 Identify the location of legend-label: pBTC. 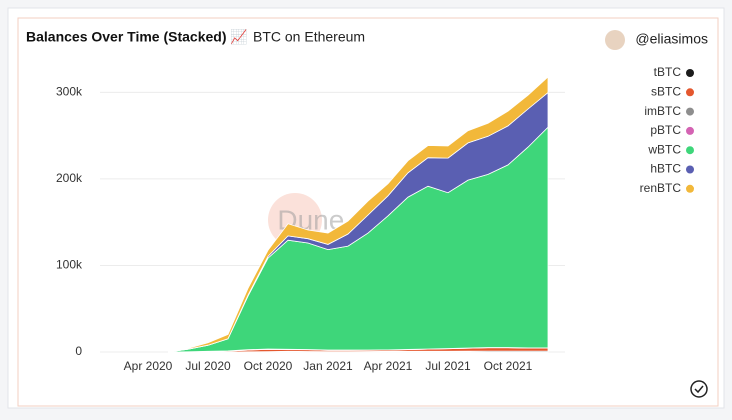
(665, 130).